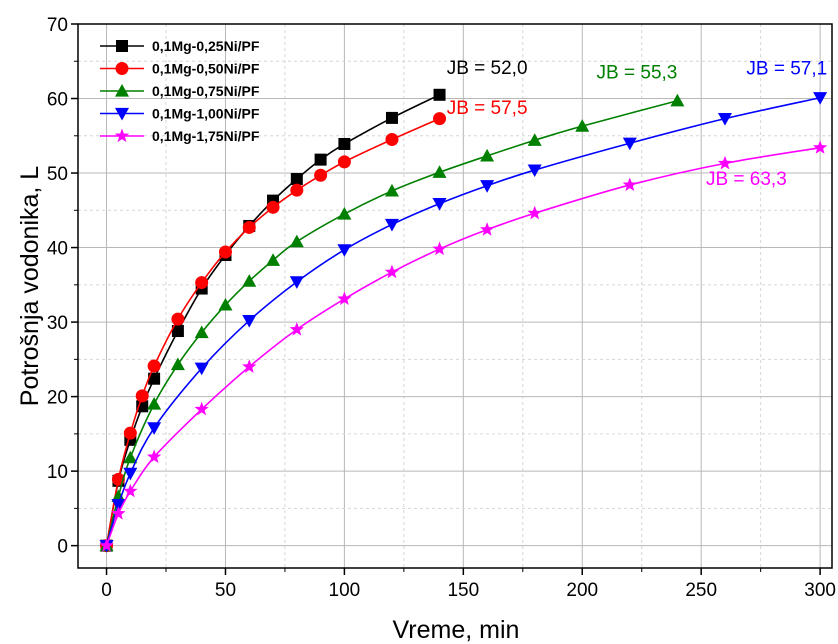 The width and height of the screenshot is (838, 644). I want to click on y-tick-label: 60, so click(57, 100).